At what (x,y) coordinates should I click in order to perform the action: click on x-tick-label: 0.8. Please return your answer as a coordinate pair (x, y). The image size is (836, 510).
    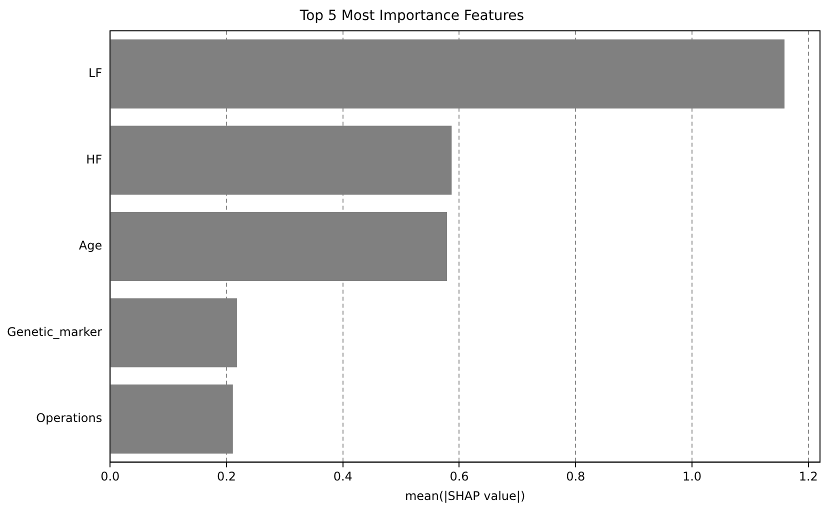
    Looking at the image, I should click on (576, 477).